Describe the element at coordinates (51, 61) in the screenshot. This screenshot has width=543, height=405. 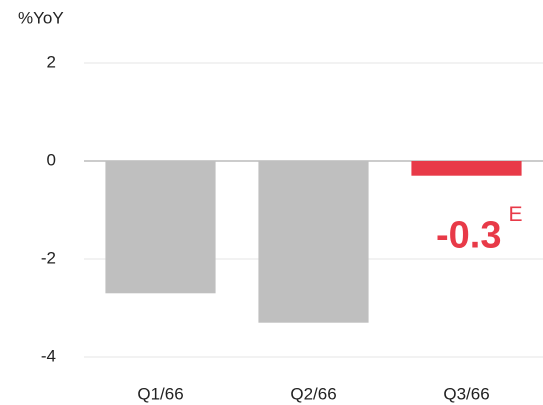
I see `y-tick-label: 2` at that location.